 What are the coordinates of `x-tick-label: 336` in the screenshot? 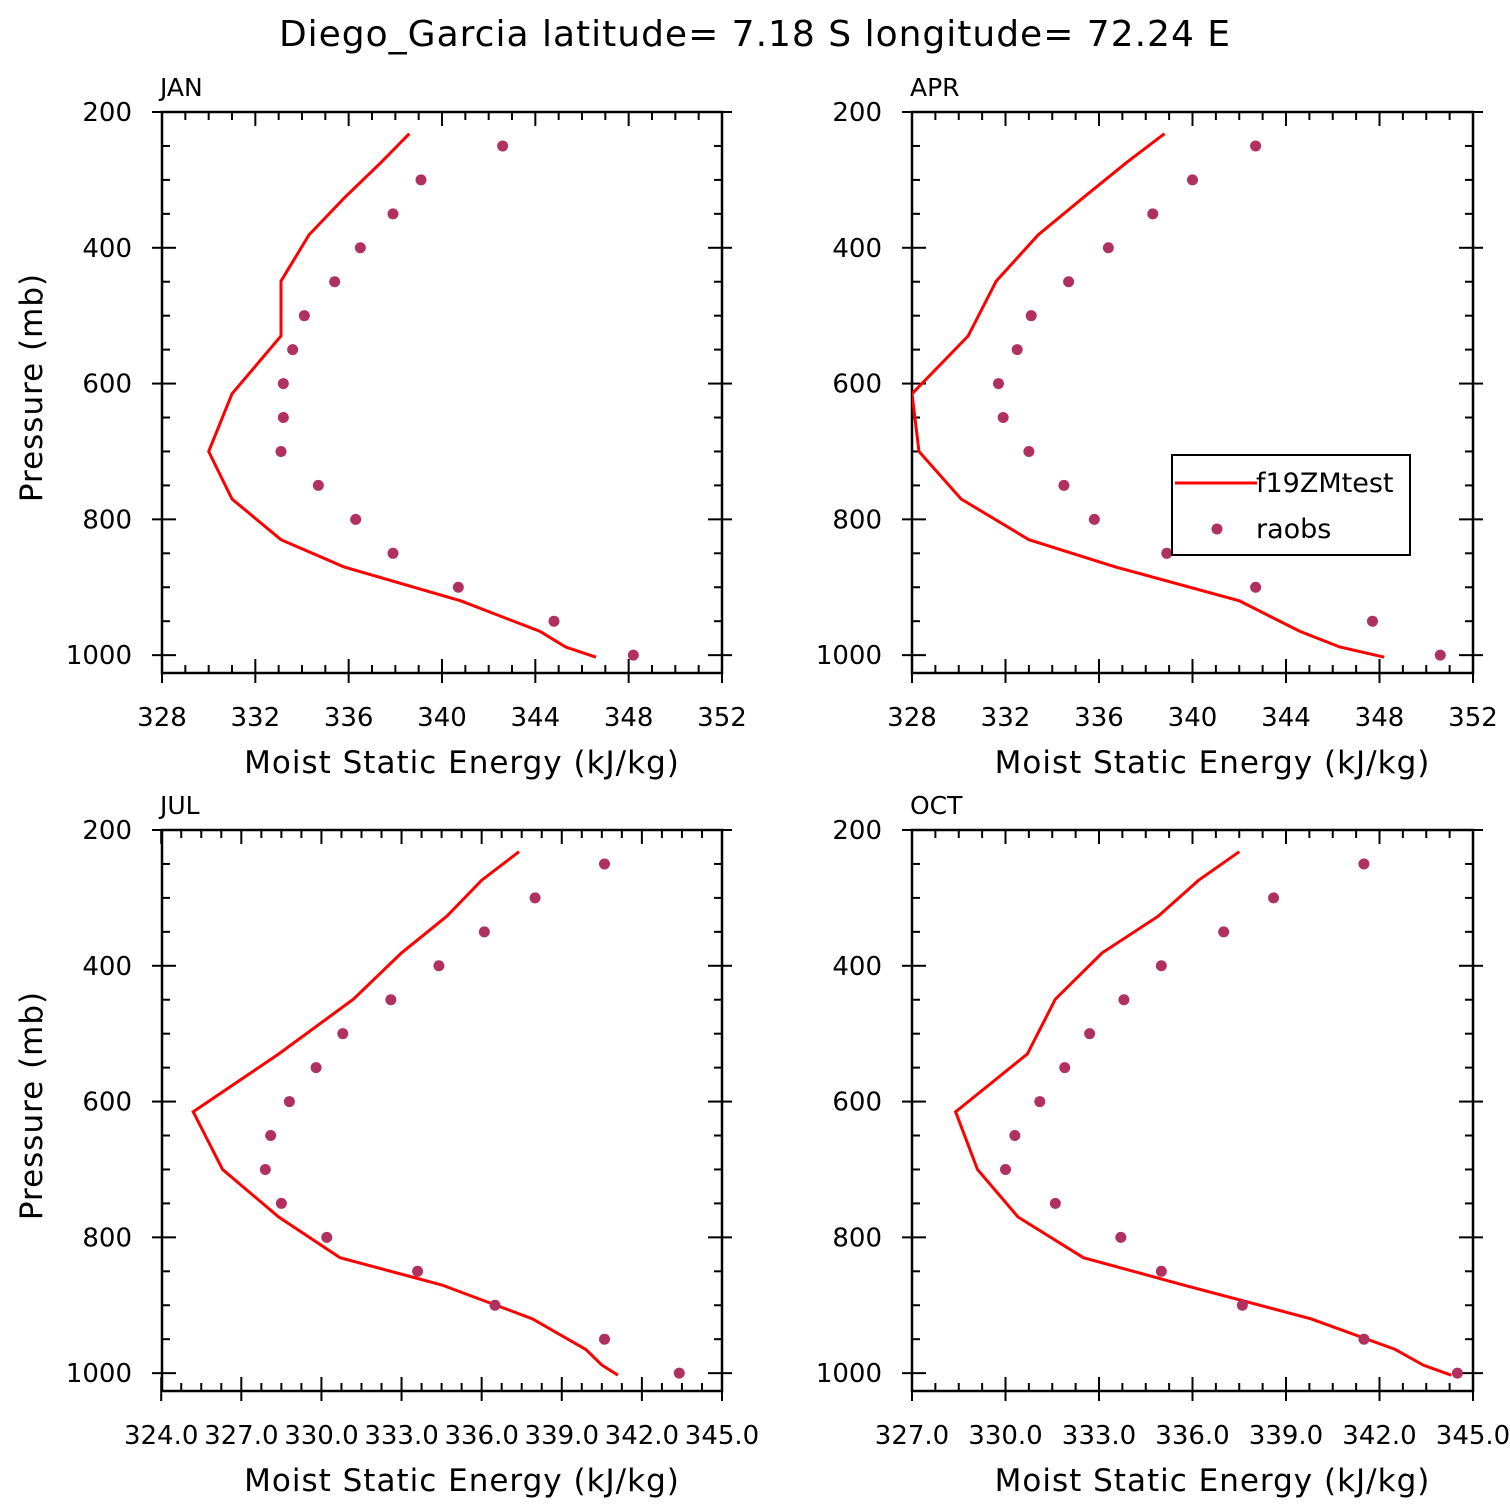 It's located at (1099, 718).